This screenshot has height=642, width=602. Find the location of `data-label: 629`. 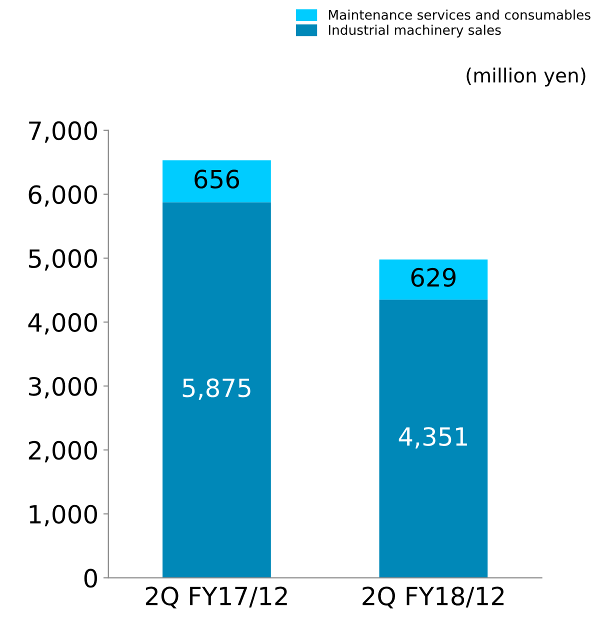

data-label: 629 is located at coordinates (433, 277).